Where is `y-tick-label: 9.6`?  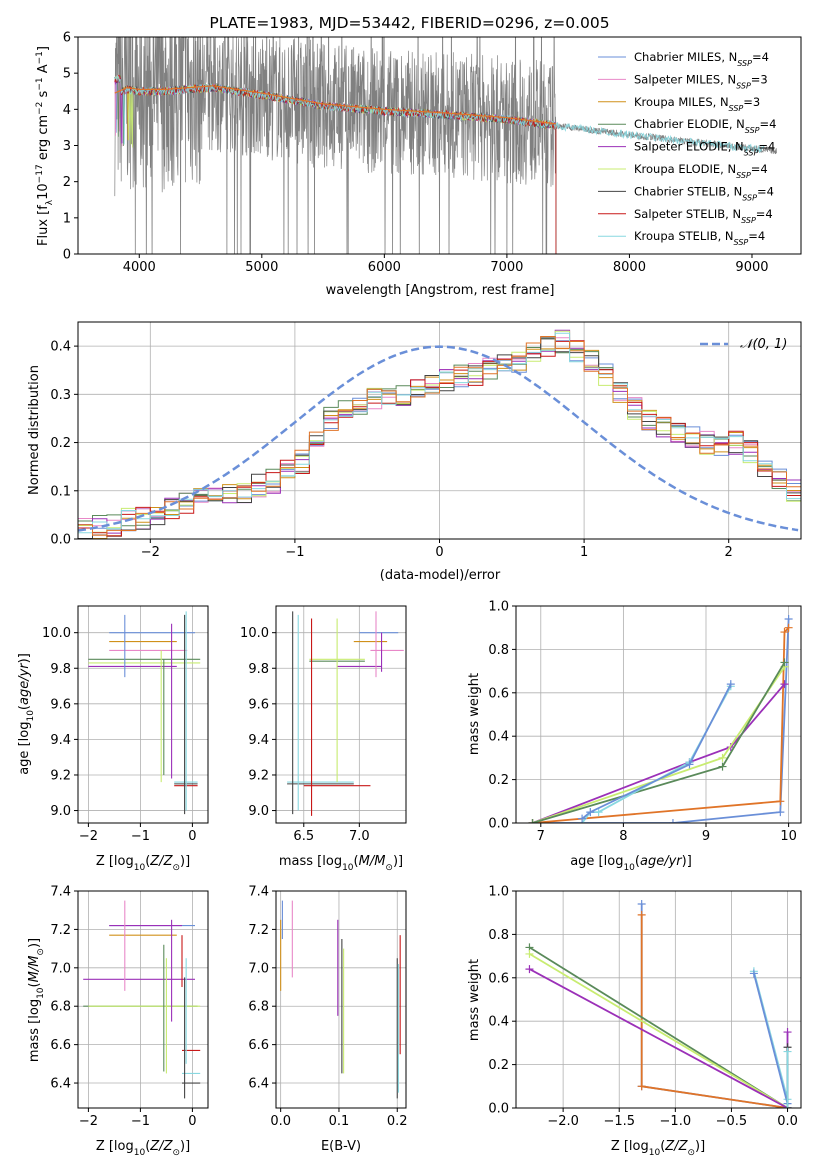 y-tick-label: 9.6 is located at coordinates (60, 704).